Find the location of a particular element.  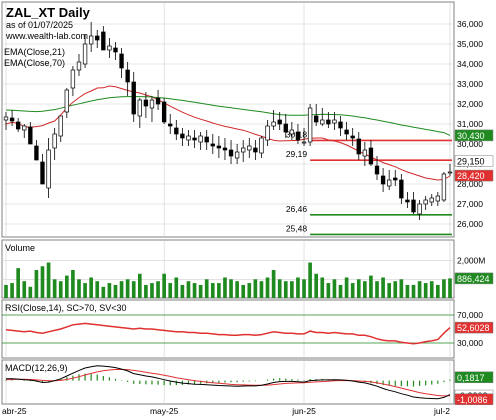

price-badge-2-bg is located at coordinates (474, 175).